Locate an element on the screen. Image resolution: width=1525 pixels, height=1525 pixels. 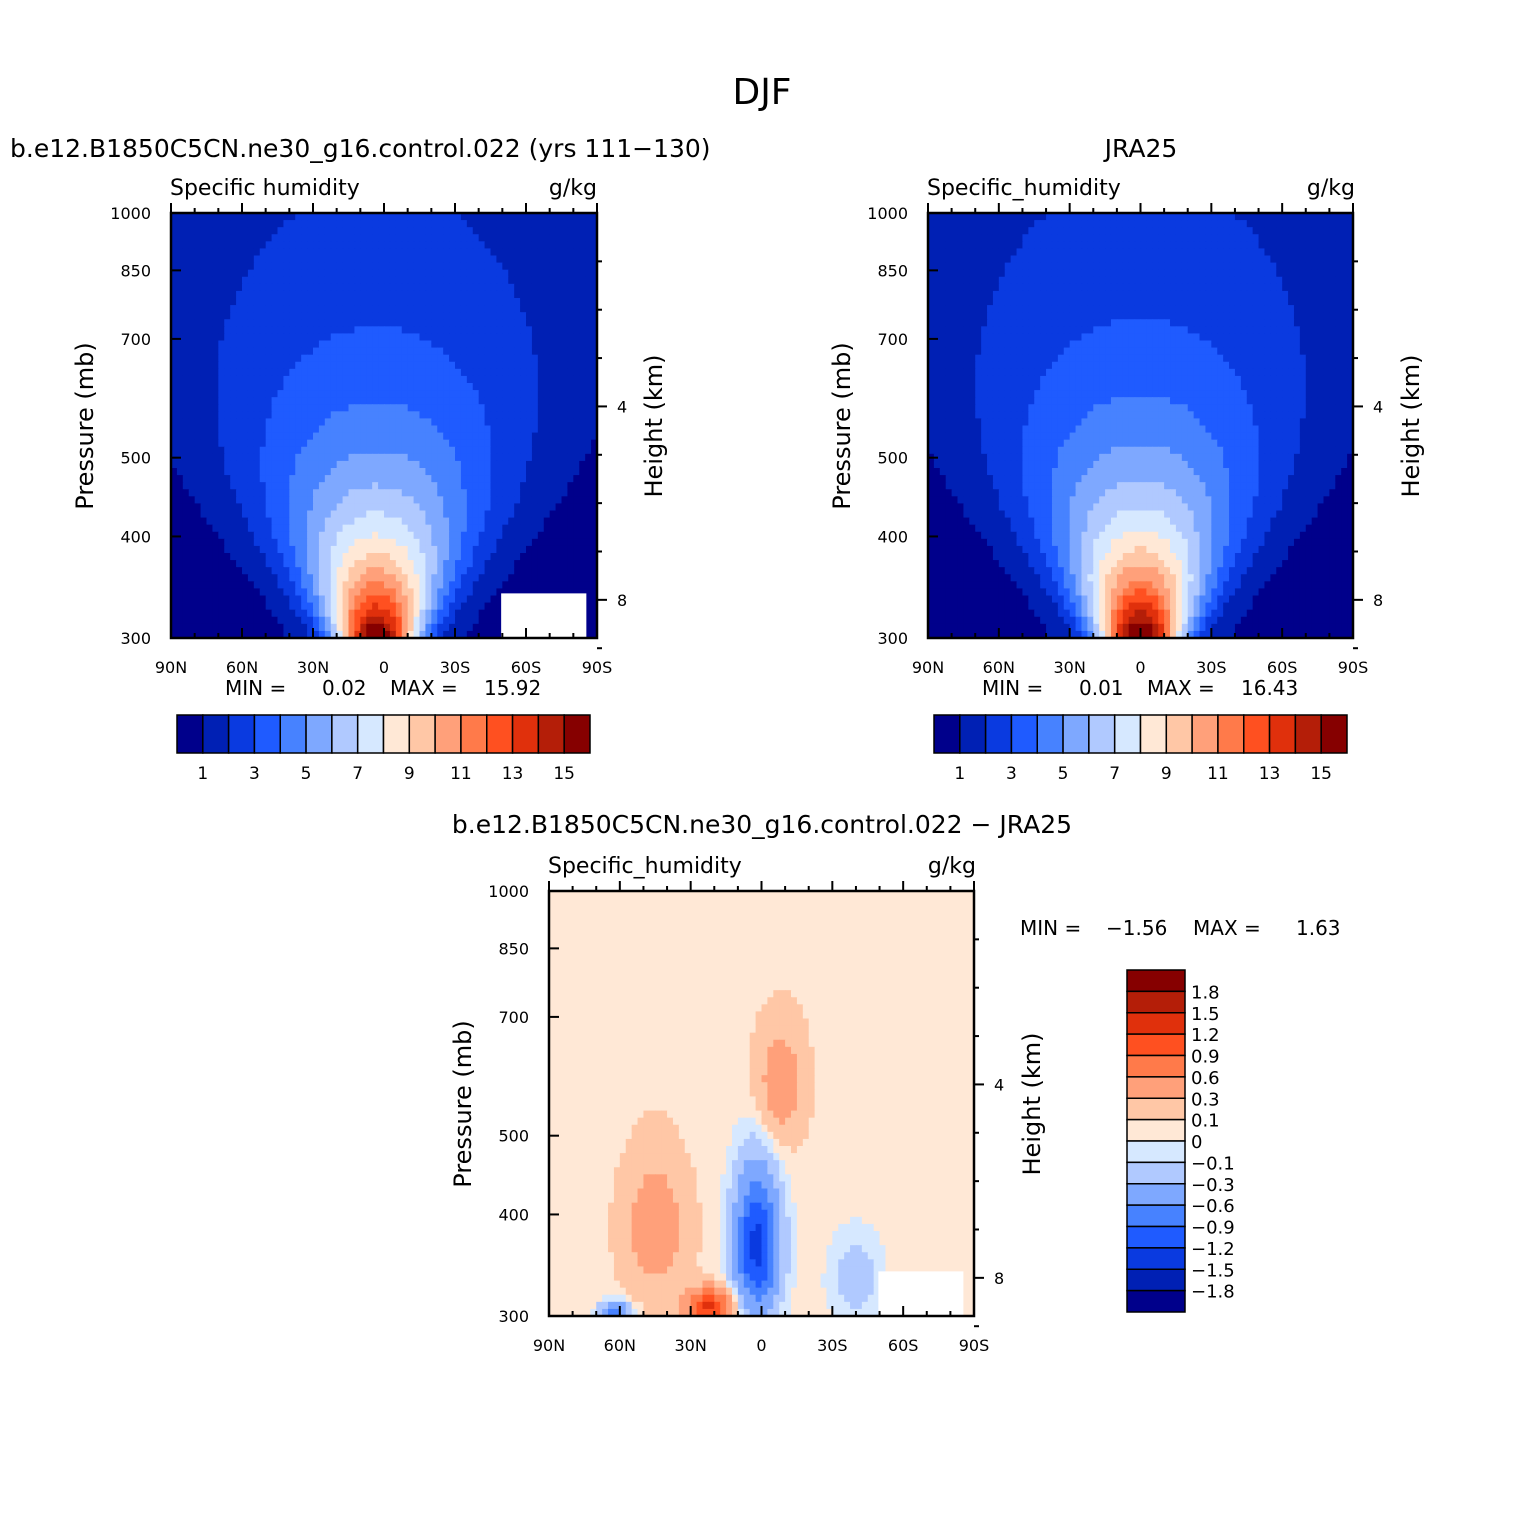
colorbar-swatch is located at coordinates (448, 734).